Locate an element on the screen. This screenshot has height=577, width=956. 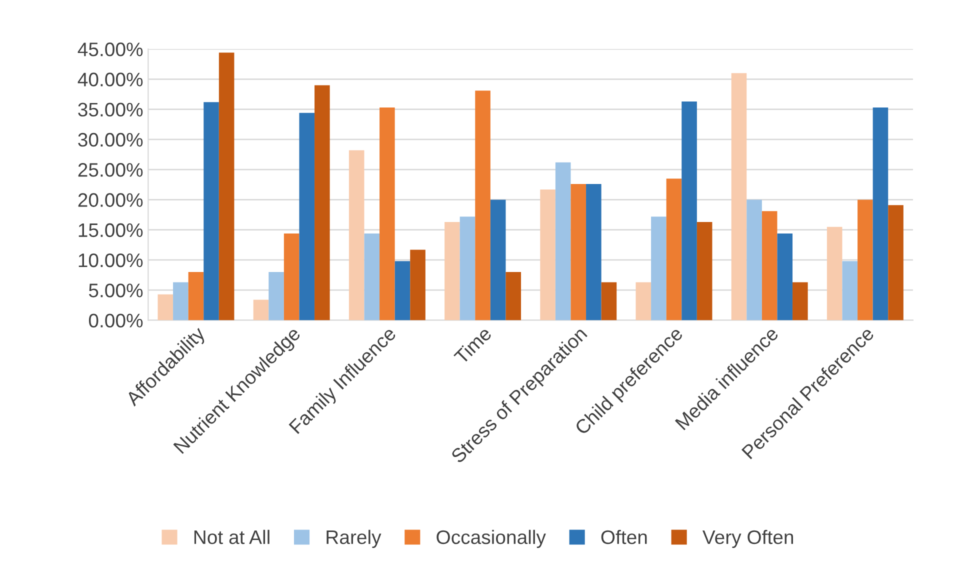
y-tick-label: 45.00% is located at coordinates (110, 49).